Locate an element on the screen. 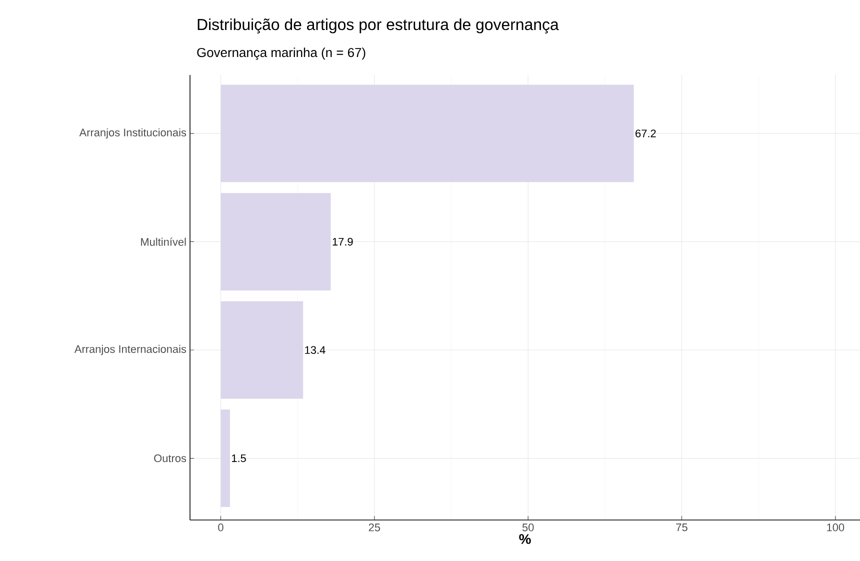 This screenshot has width=860, height=561. x-axis-title: % is located at coordinates (525, 539).